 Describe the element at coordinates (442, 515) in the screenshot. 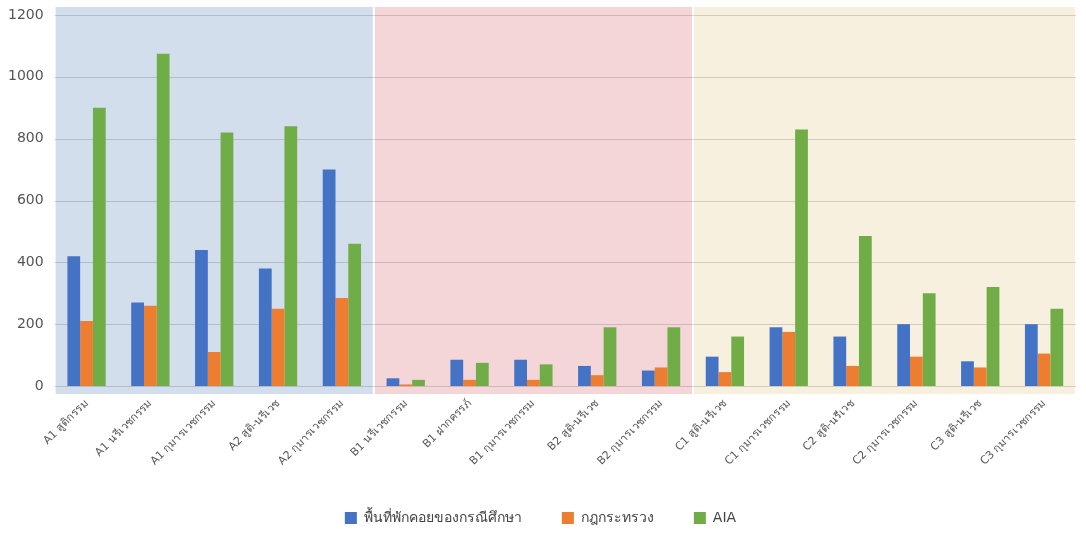

I see `legend-label: พื้นที่พักคอยของกรณีศึกษา` at that location.